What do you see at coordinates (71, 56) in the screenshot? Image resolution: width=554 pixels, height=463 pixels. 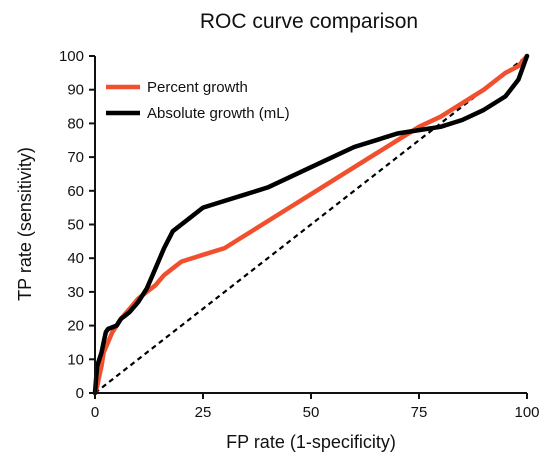 I see `y-tick-label: 100` at bounding box center [71, 56].